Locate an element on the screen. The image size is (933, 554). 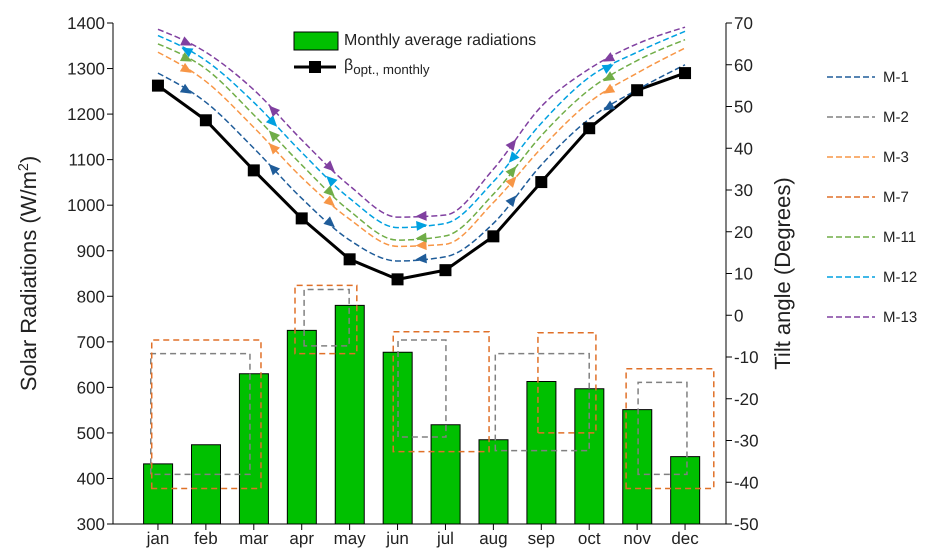
y2-tick-label: -30 is located at coordinates (746, 441).